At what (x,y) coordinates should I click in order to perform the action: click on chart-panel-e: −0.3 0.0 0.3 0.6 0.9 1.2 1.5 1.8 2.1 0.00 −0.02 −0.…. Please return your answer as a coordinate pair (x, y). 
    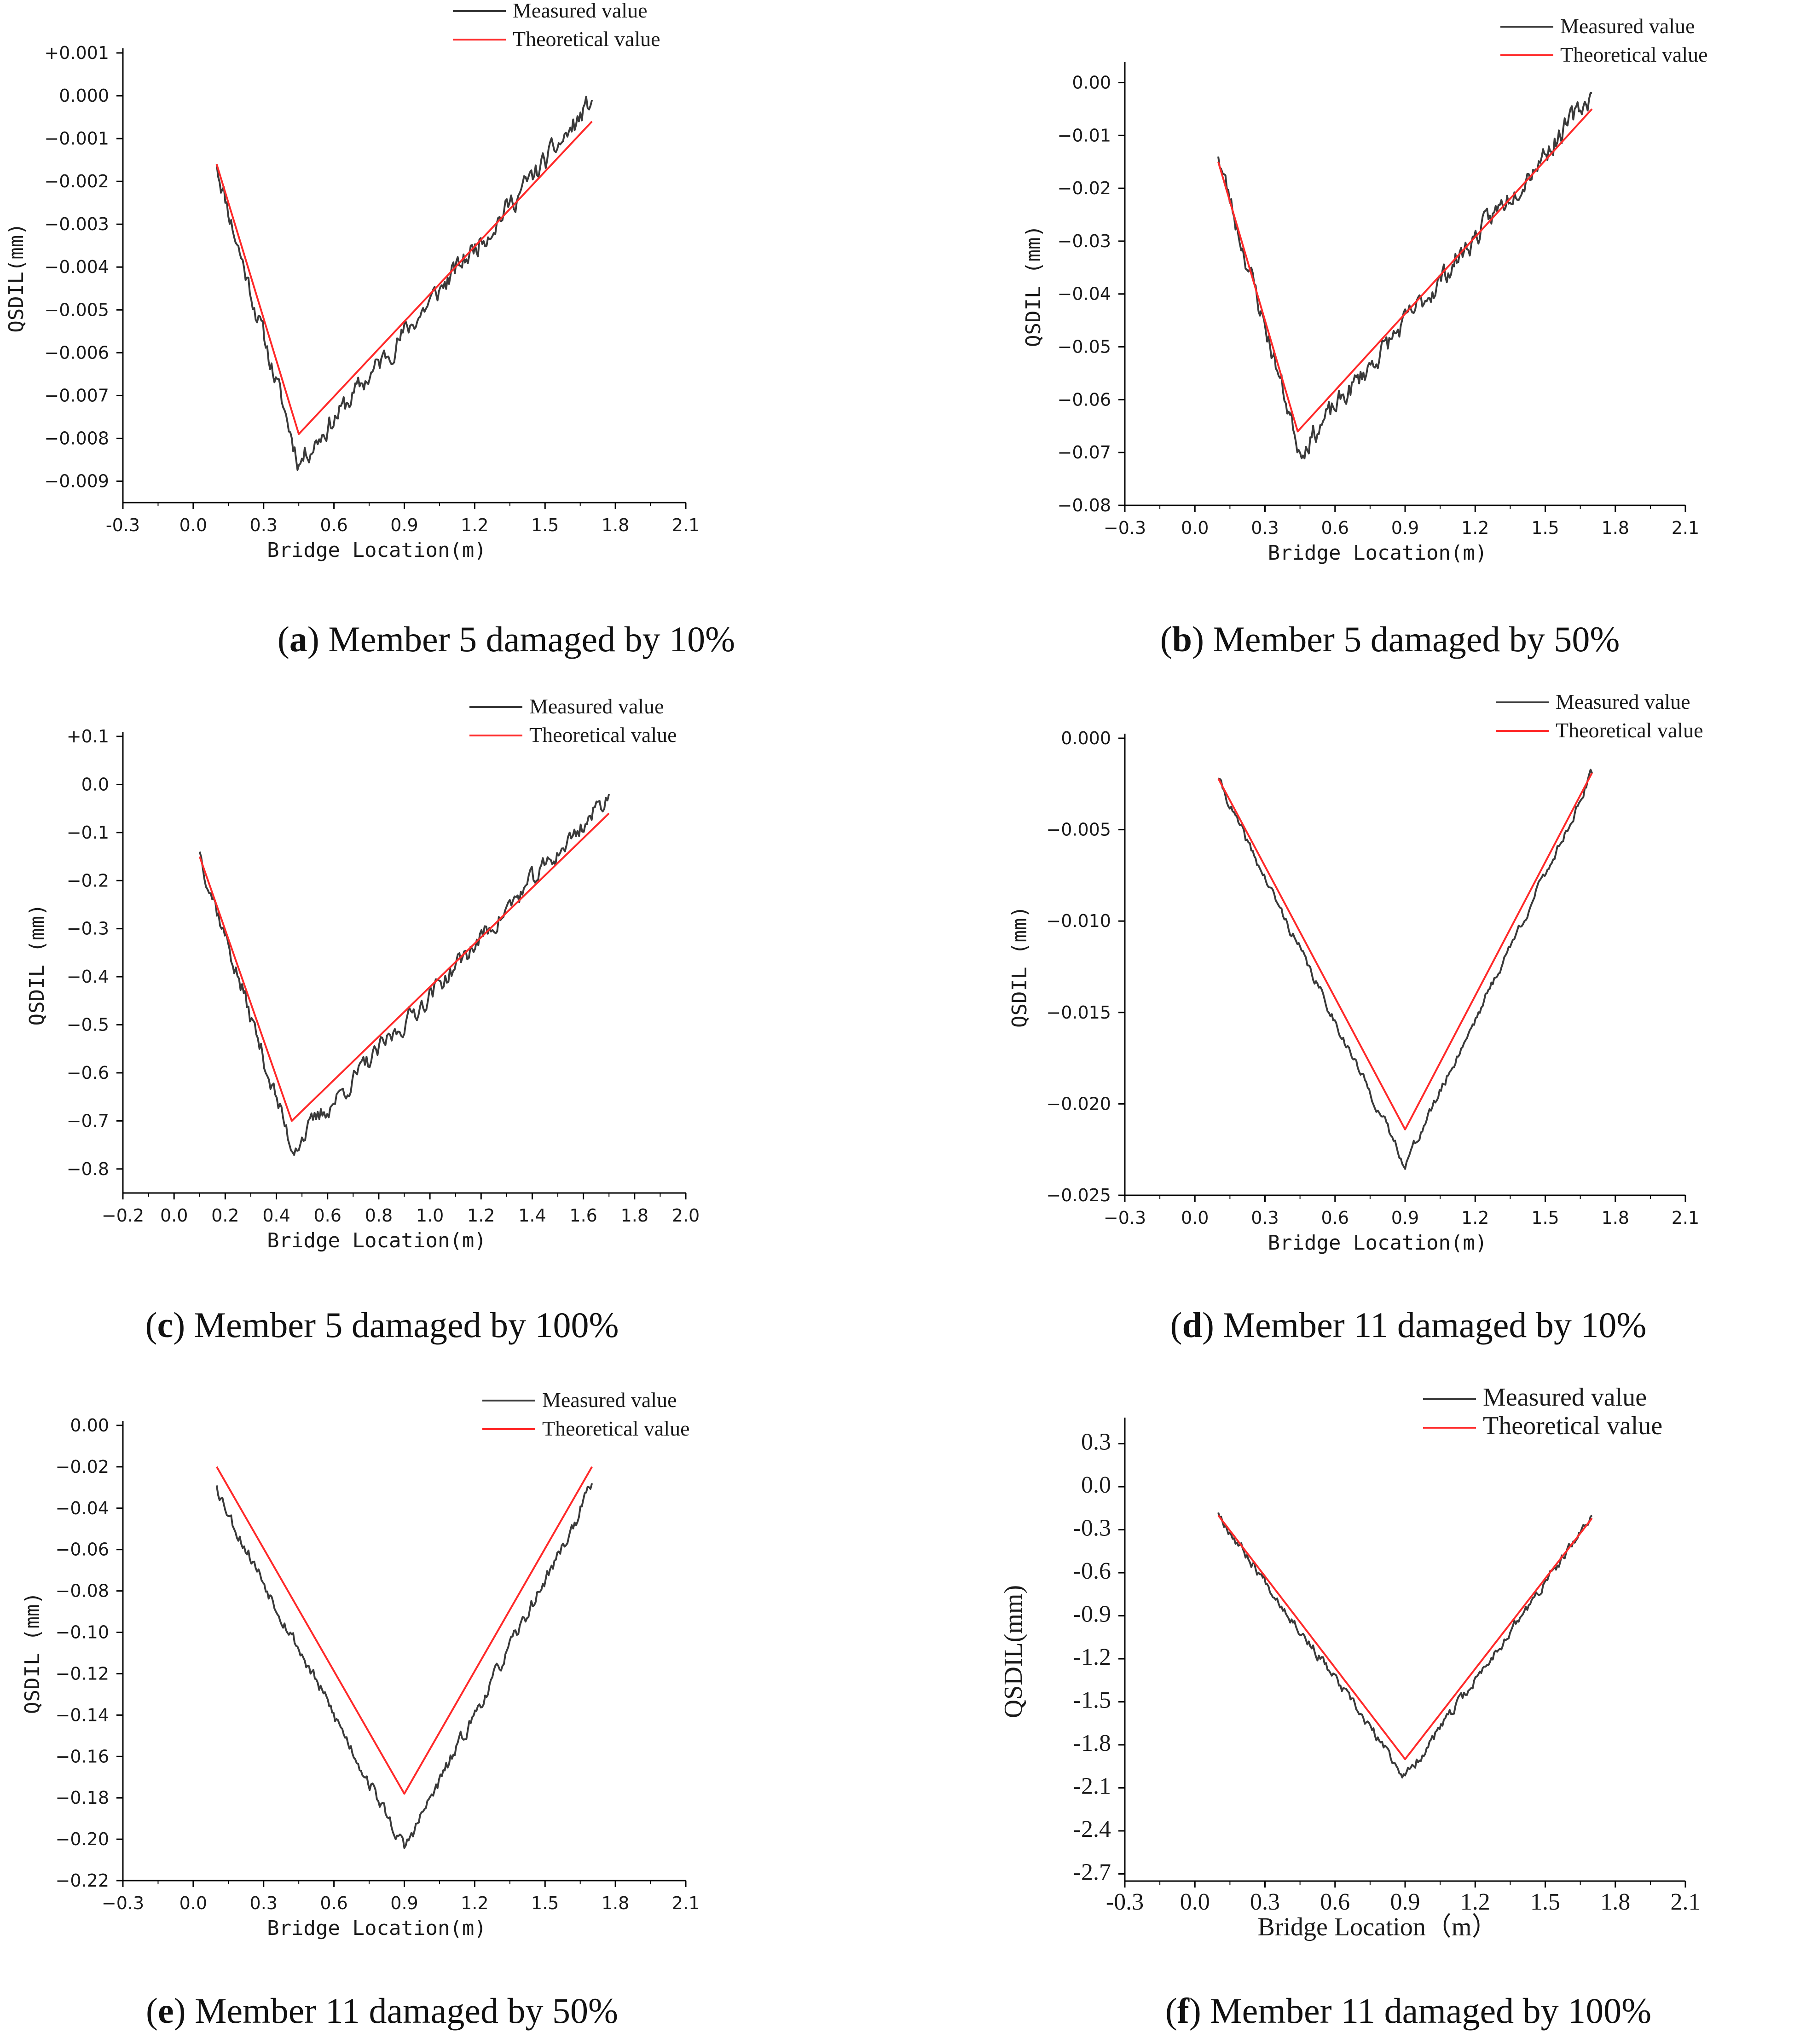
    Looking at the image, I should click on (360, 1709).